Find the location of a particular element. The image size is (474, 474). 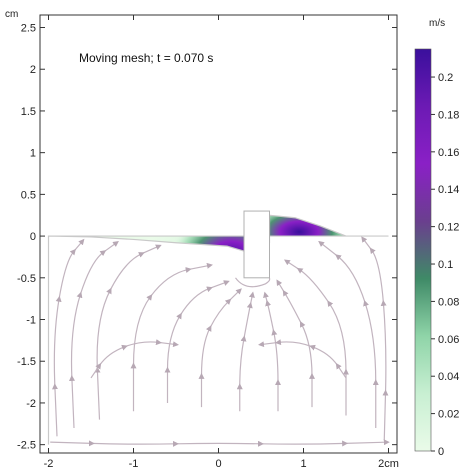

x-tick-label: -1 is located at coordinates (134, 464).